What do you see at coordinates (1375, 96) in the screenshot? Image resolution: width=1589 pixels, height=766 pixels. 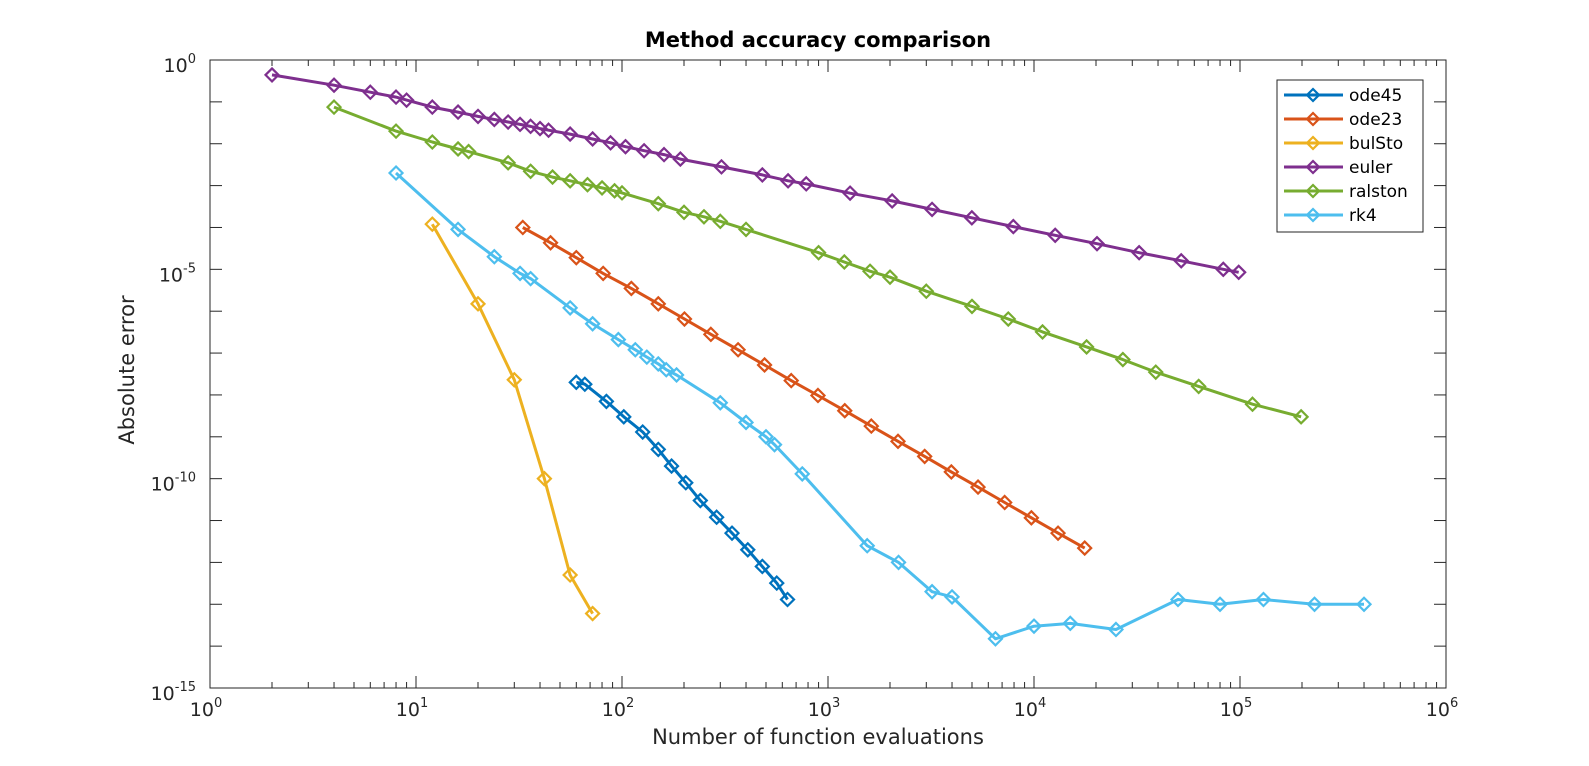 I see `legend-label: ode45` at bounding box center [1375, 96].